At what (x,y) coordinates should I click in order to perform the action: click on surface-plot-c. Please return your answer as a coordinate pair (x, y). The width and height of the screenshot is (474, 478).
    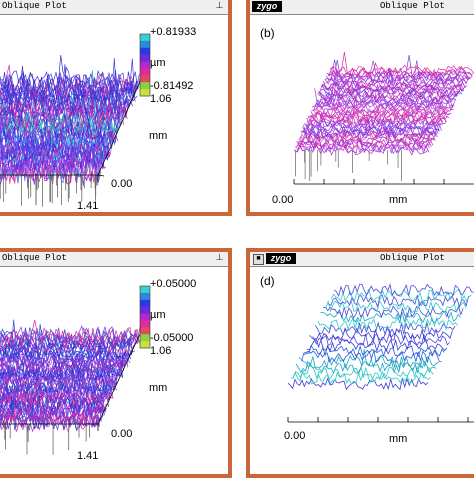
    Looking at the image, I should click on (75, 370).